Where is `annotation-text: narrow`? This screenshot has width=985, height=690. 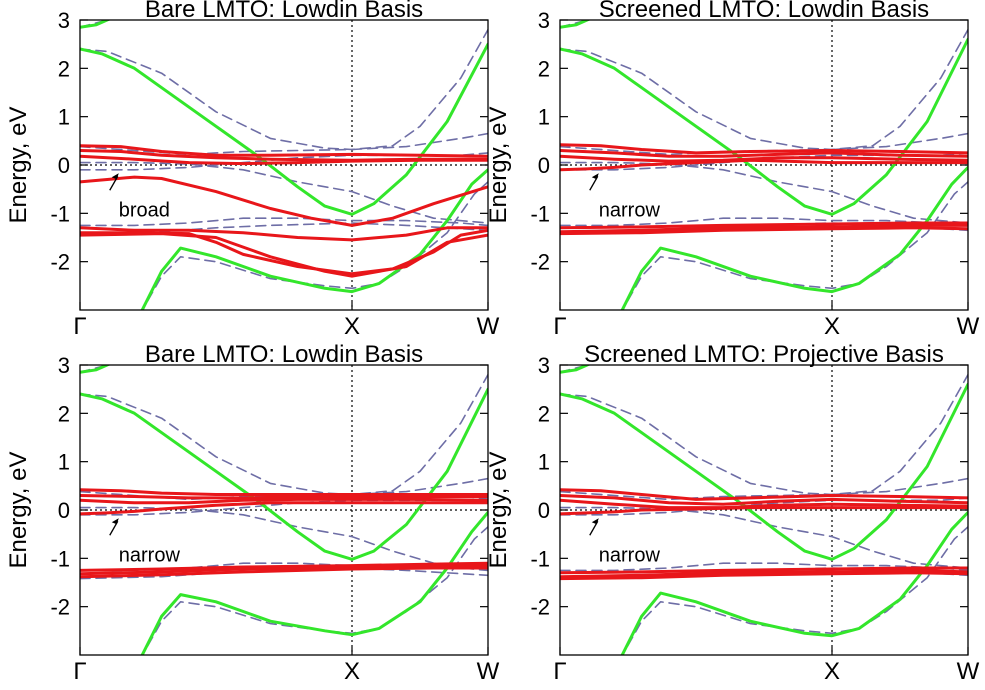
annotation-text: narrow is located at coordinates (630, 555).